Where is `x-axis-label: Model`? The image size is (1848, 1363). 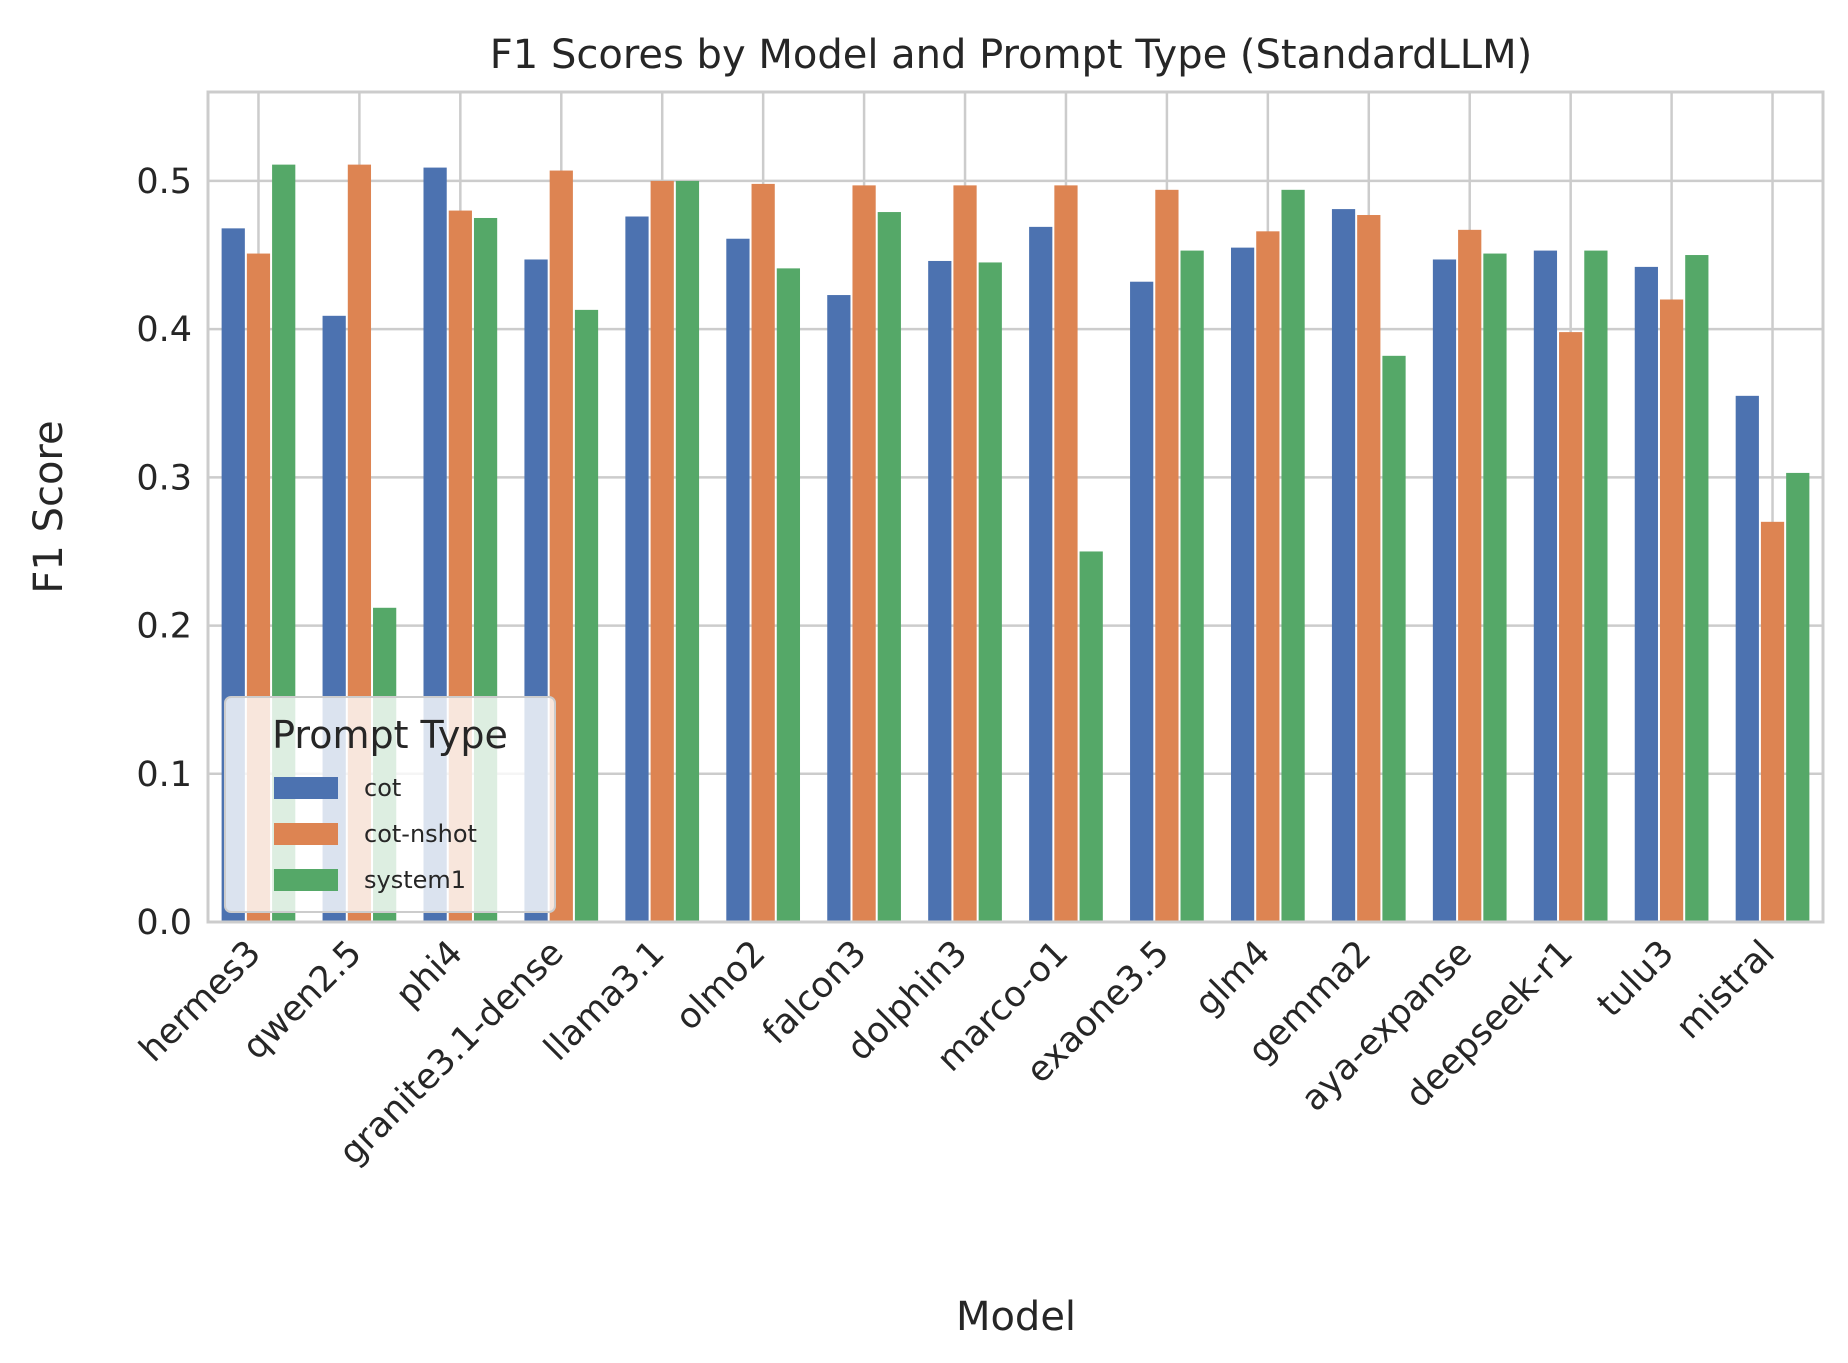 x-axis-label: Model is located at coordinates (1016, 1317).